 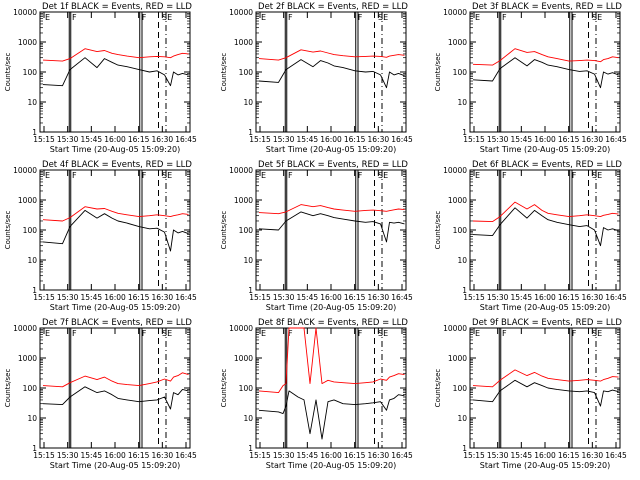 What do you see at coordinates (547, 165) in the screenshot?
I see `panel-title: Det 6f BLACK = Events, RED = LLD` at bounding box center [547, 165].